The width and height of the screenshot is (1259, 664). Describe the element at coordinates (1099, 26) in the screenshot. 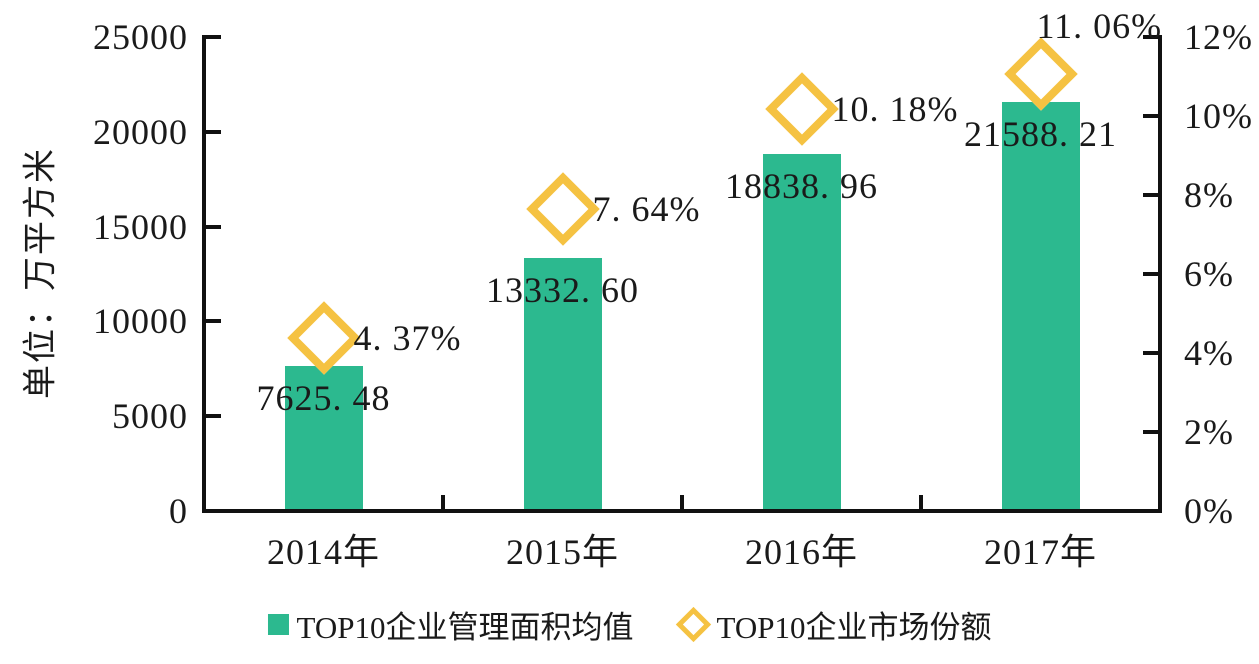

I see `percent-label: 11. 06%` at that location.